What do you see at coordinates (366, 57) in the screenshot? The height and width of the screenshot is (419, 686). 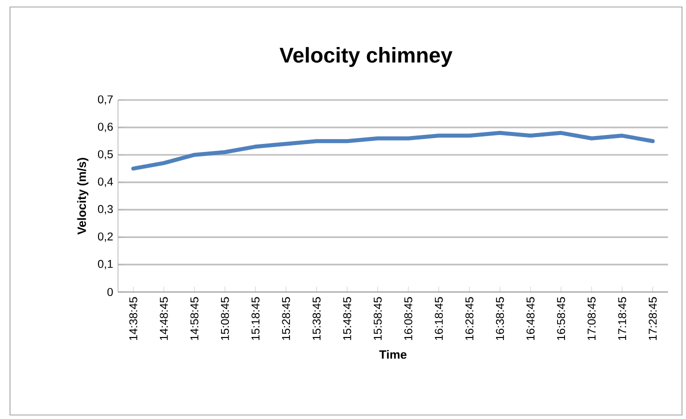 I see `chart-title: Velocity chimney` at bounding box center [366, 57].